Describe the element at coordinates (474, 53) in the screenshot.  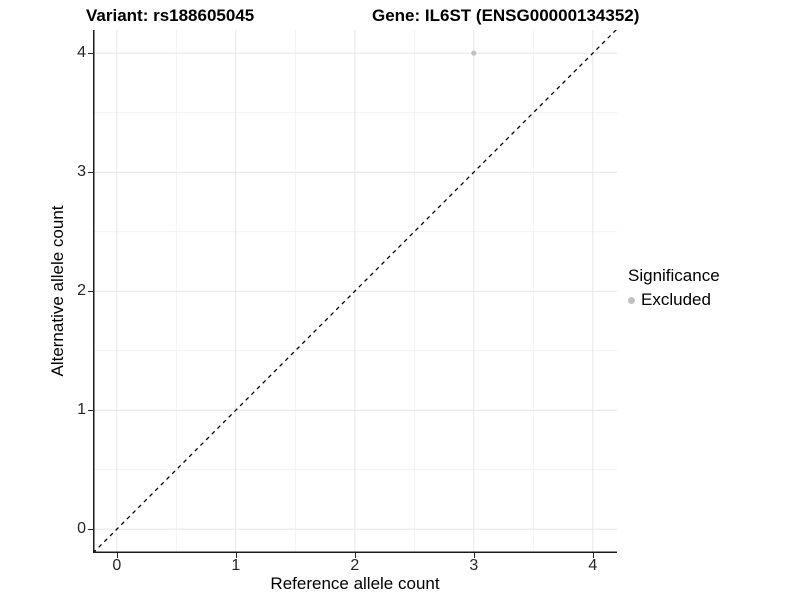
I see `data-point` at that location.